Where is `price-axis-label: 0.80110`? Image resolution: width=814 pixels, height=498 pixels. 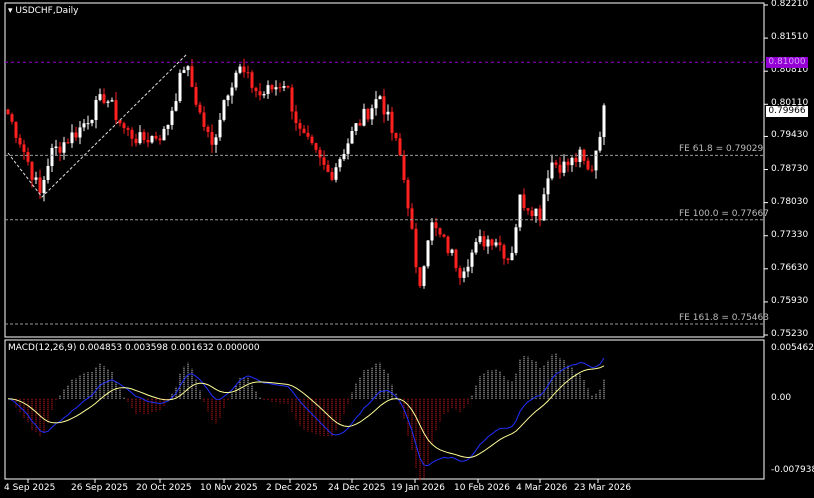 price-axis-label: 0.80110 is located at coordinates (790, 103).